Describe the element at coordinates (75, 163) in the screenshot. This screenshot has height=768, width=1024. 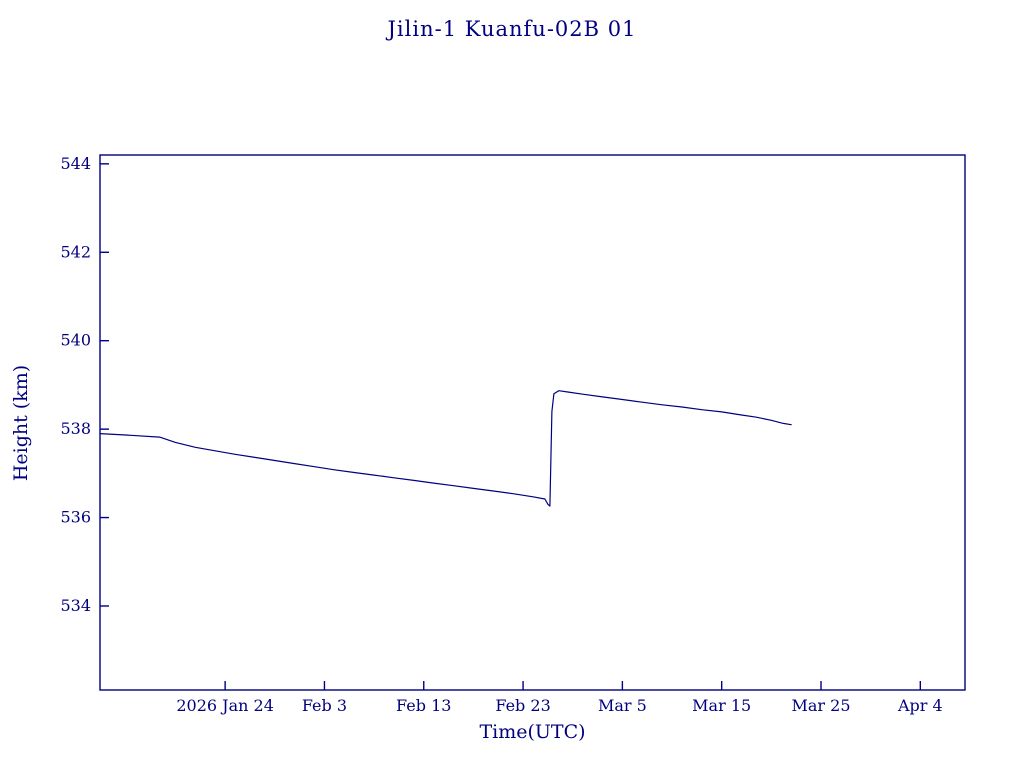
I see `y-tick-label: 544` at that location.